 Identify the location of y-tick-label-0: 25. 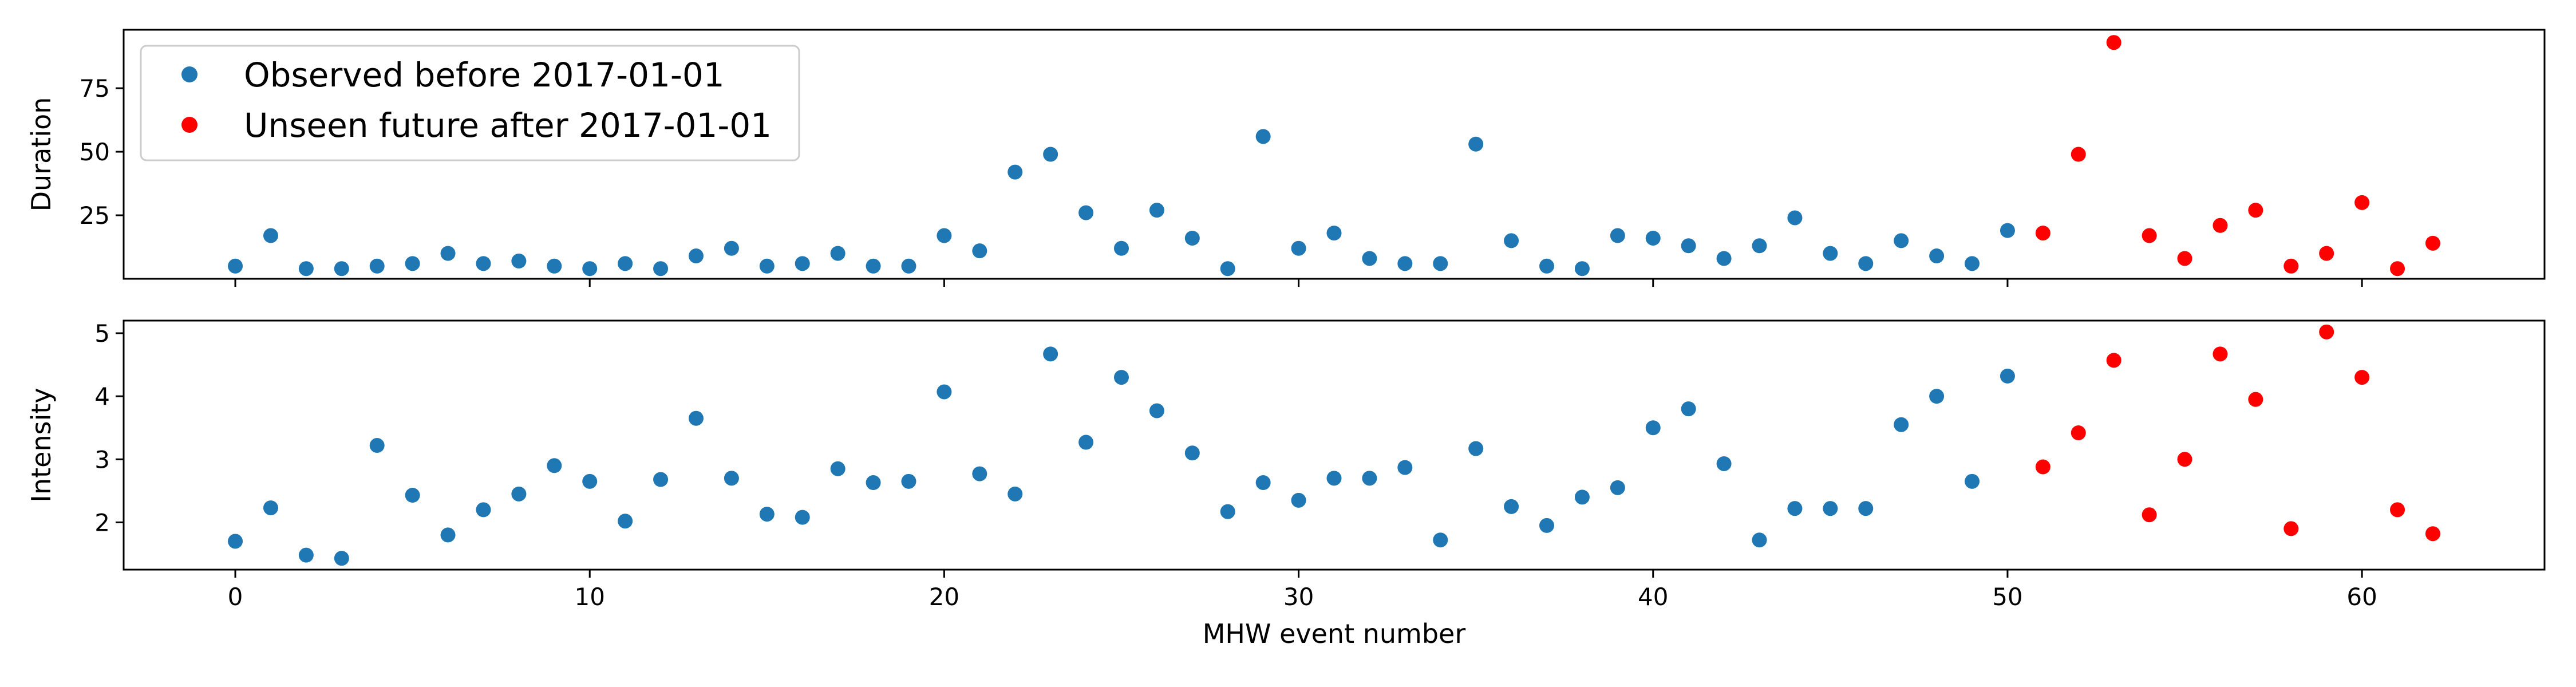
(95, 216).